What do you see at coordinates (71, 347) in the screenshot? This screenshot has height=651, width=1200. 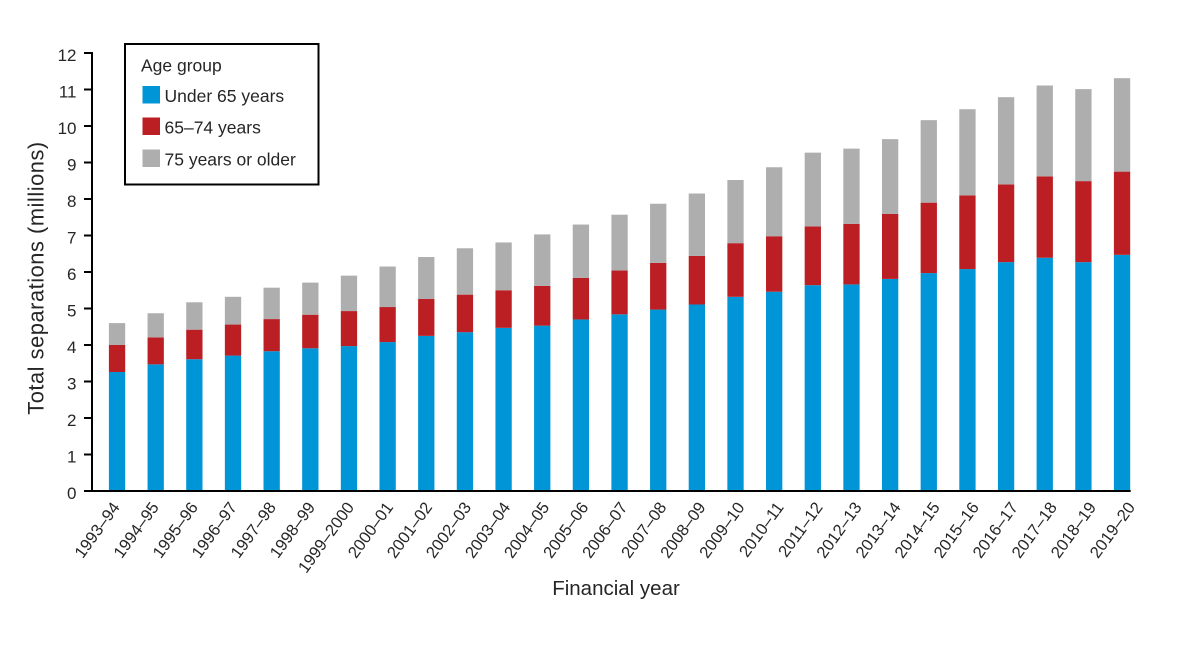 I see `svg-text: 4` at bounding box center [71, 347].